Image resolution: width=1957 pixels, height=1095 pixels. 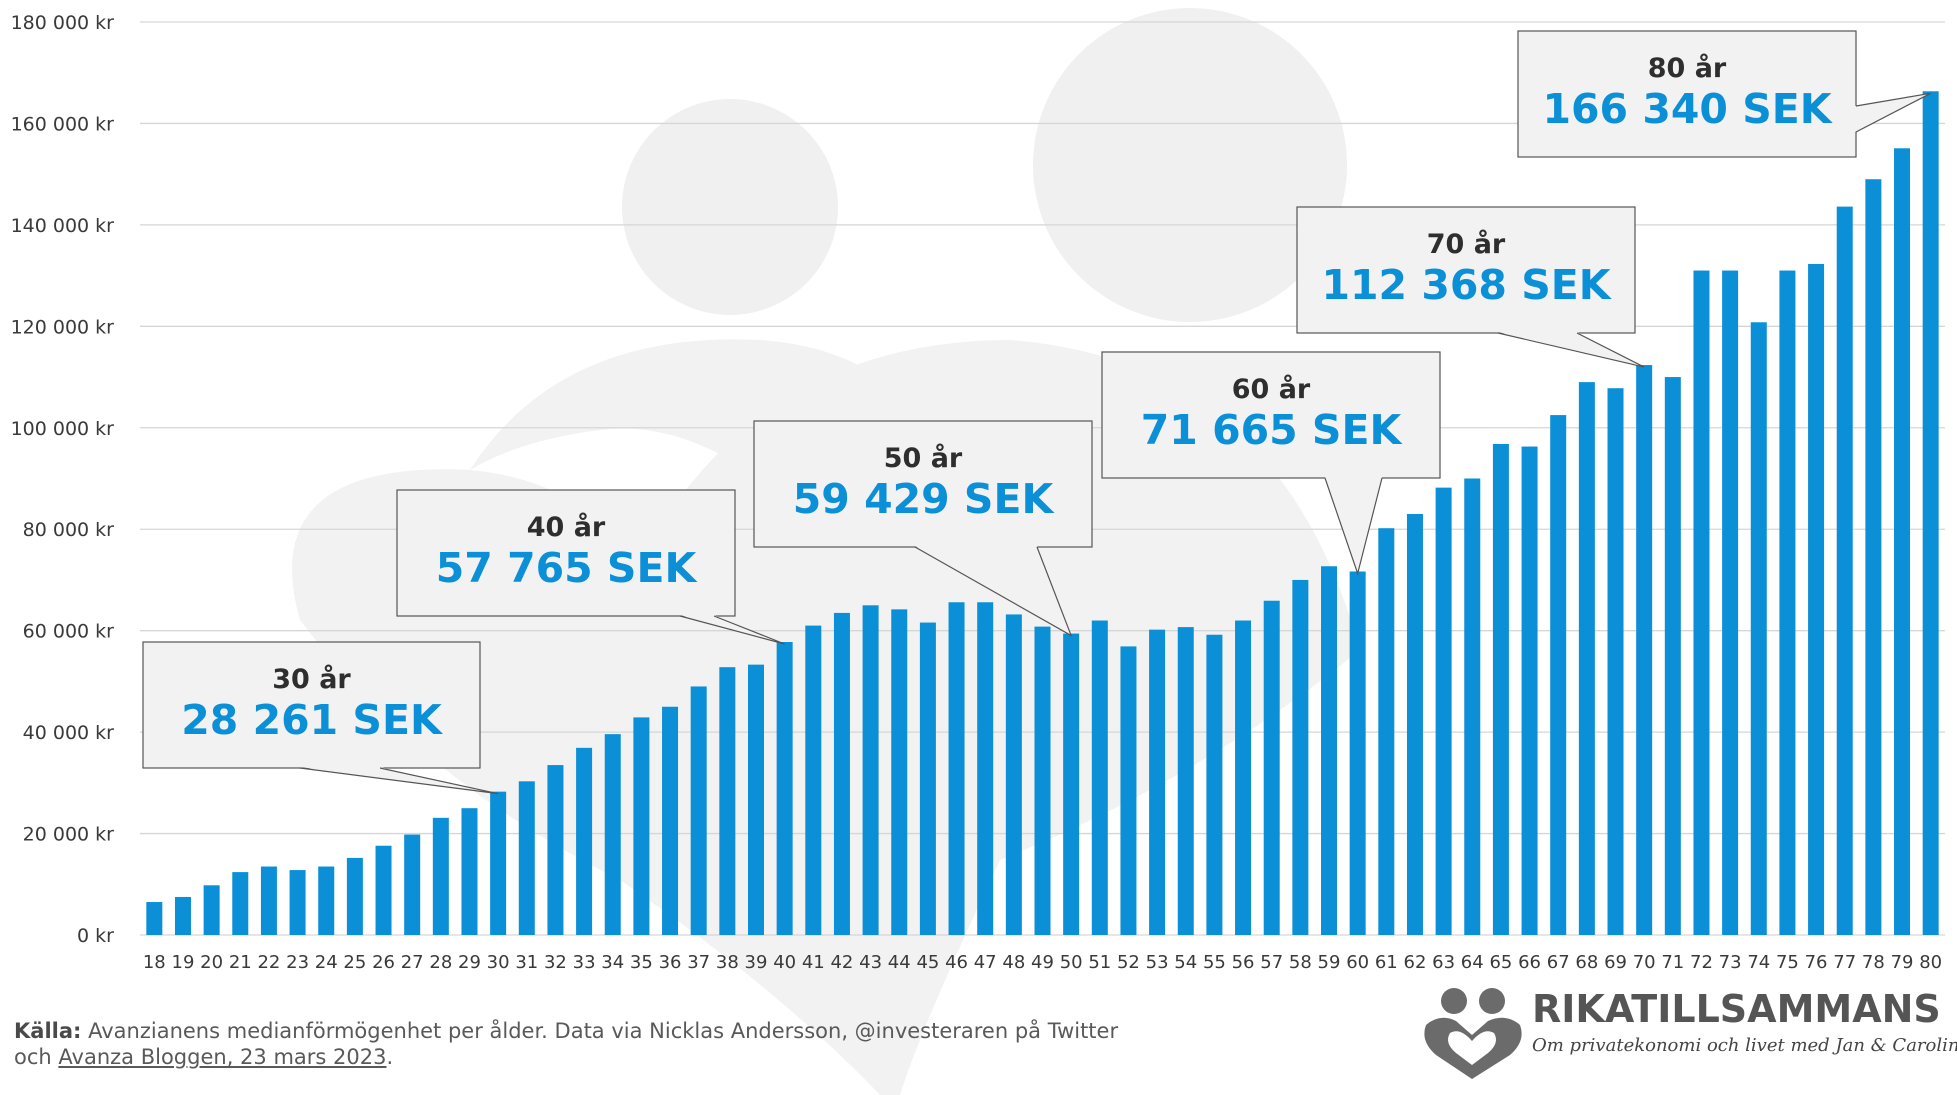 I want to click on x-tick-label: 32, so click(x=555, y=962).